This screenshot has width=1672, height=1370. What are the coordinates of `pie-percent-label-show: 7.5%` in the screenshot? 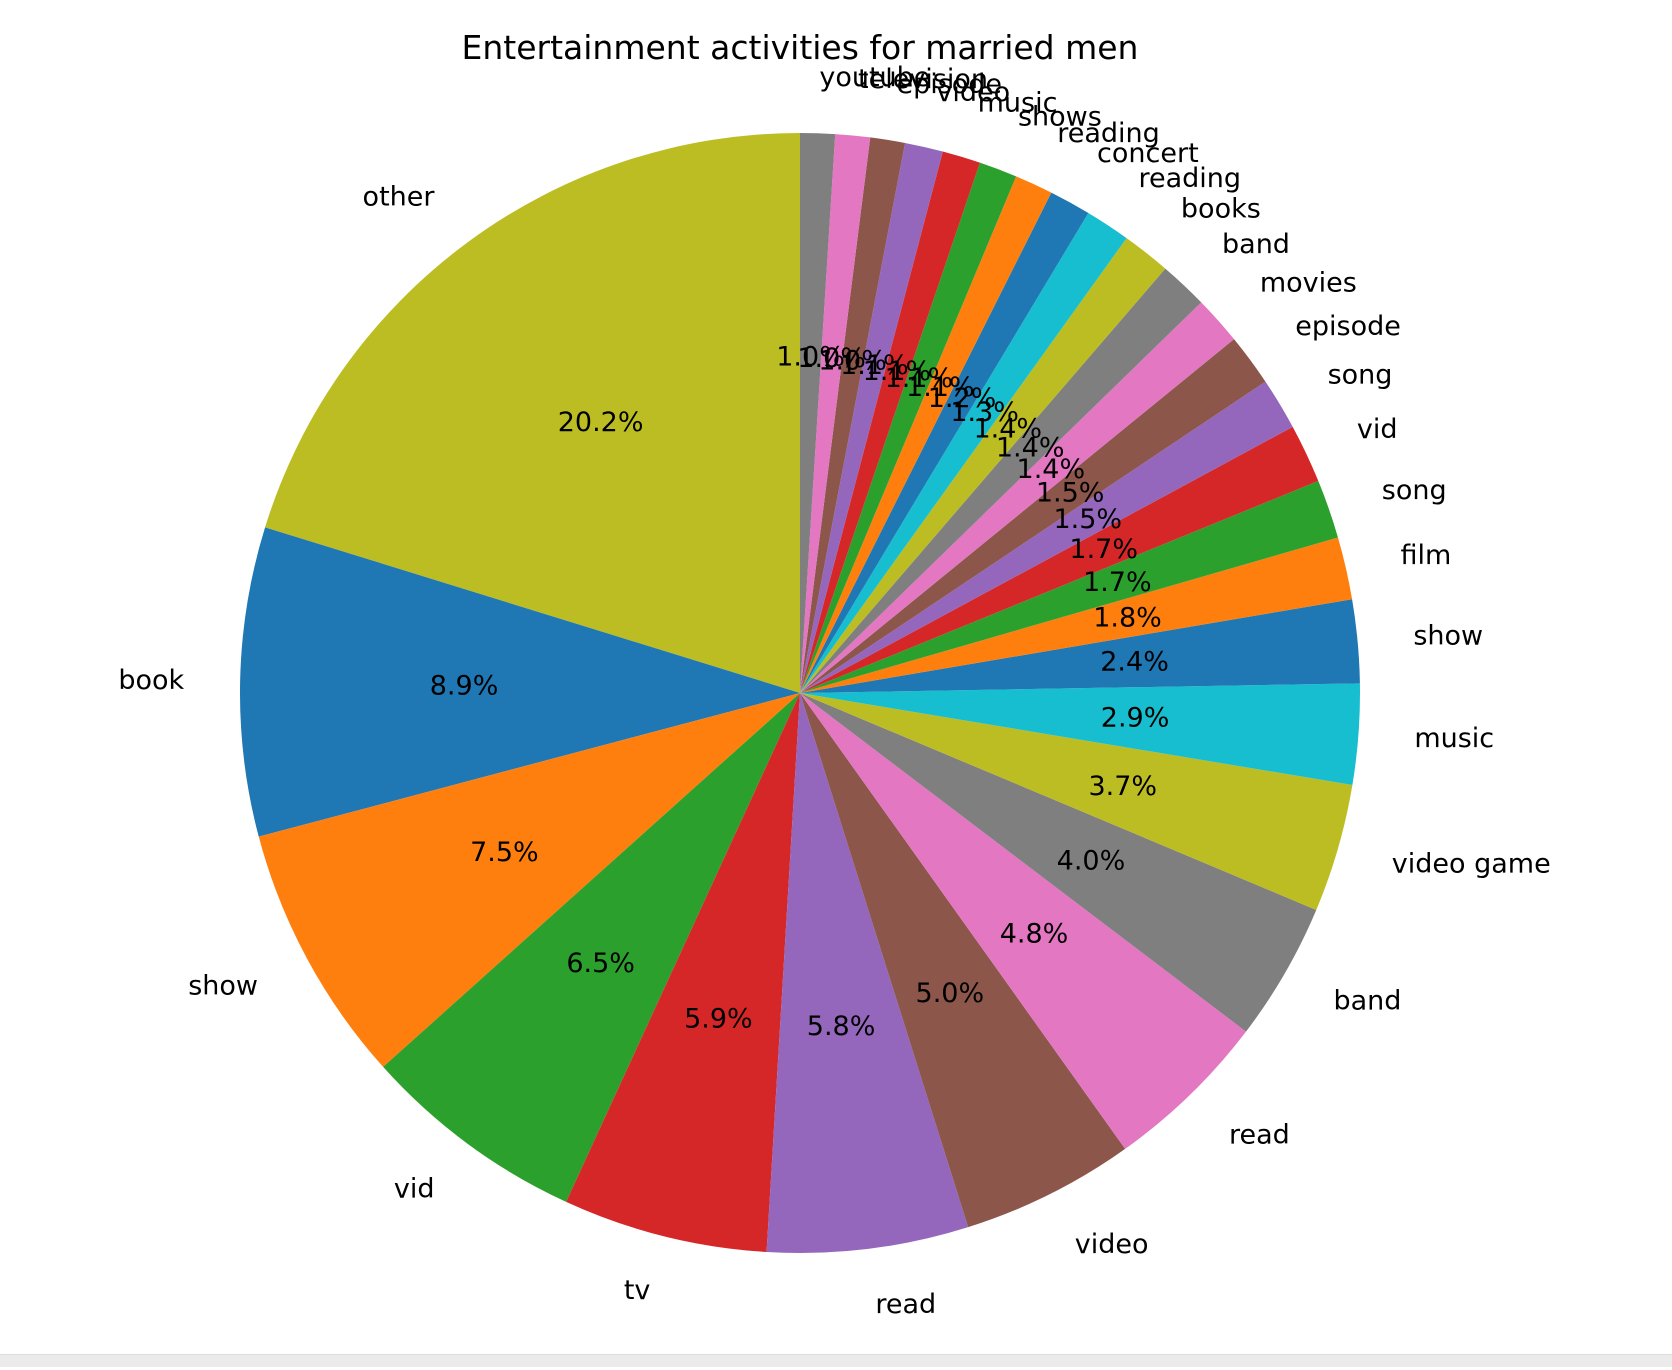 It's located at (504, 852).